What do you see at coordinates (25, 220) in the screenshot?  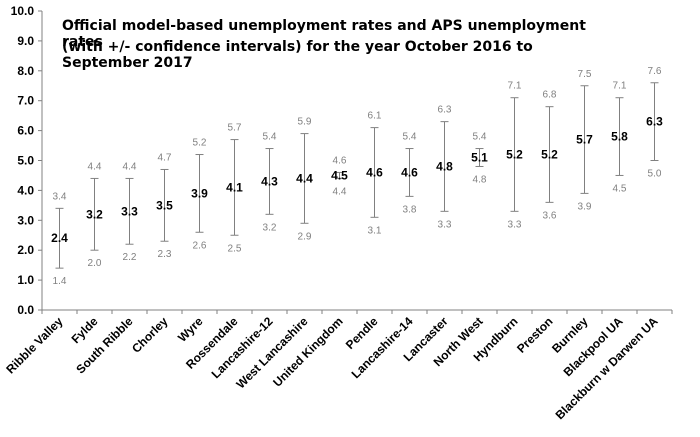 I see `y-tick-label: 3.0` at bounding box center [25, 220].